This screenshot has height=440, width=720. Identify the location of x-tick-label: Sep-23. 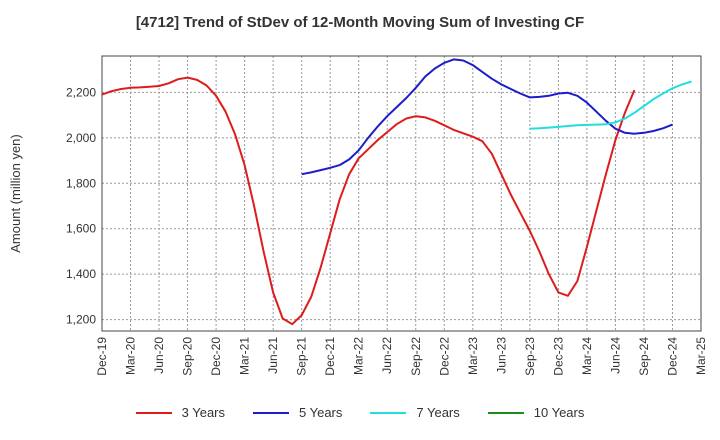
(530, 356).